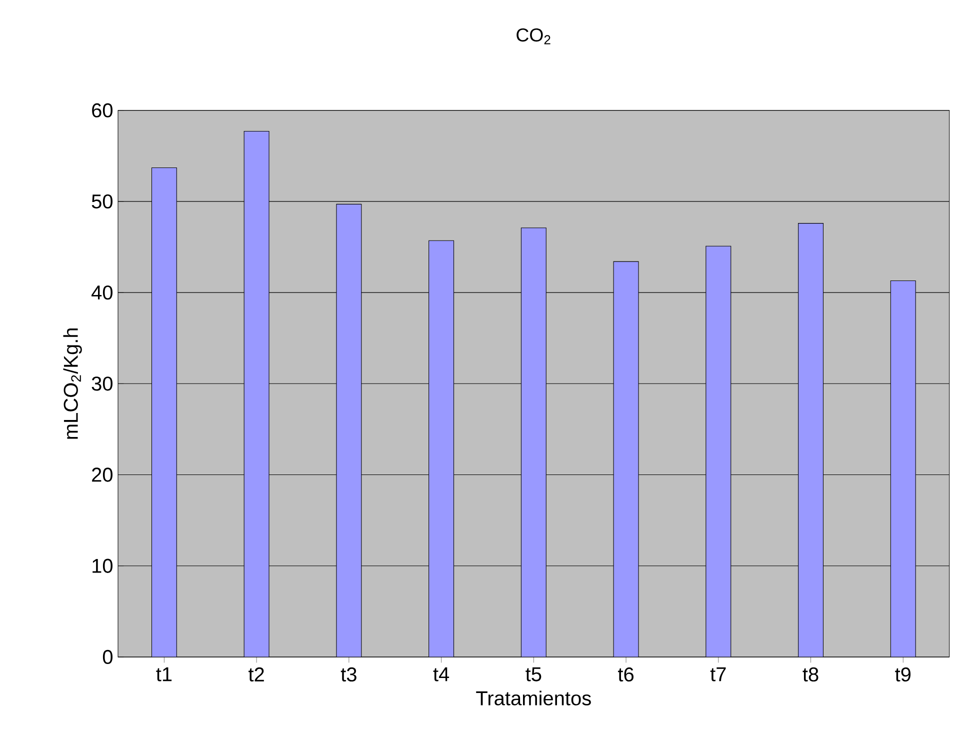 Image resolution: width=971 pixels, height=753 pixels. I want to click on x-tick-label: t5, so click(534, 674).